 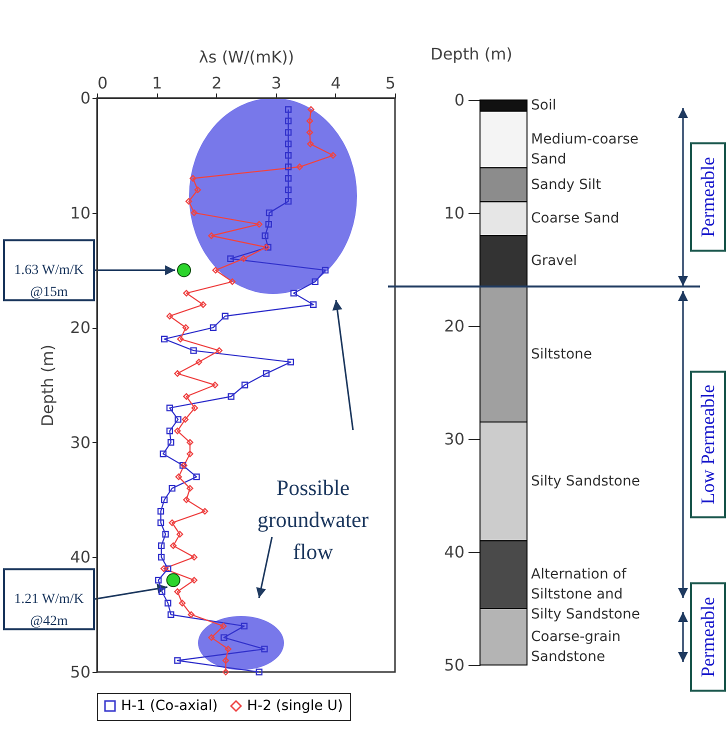 I want to click on x-tick-label: 4, so click(x=335, y=83).